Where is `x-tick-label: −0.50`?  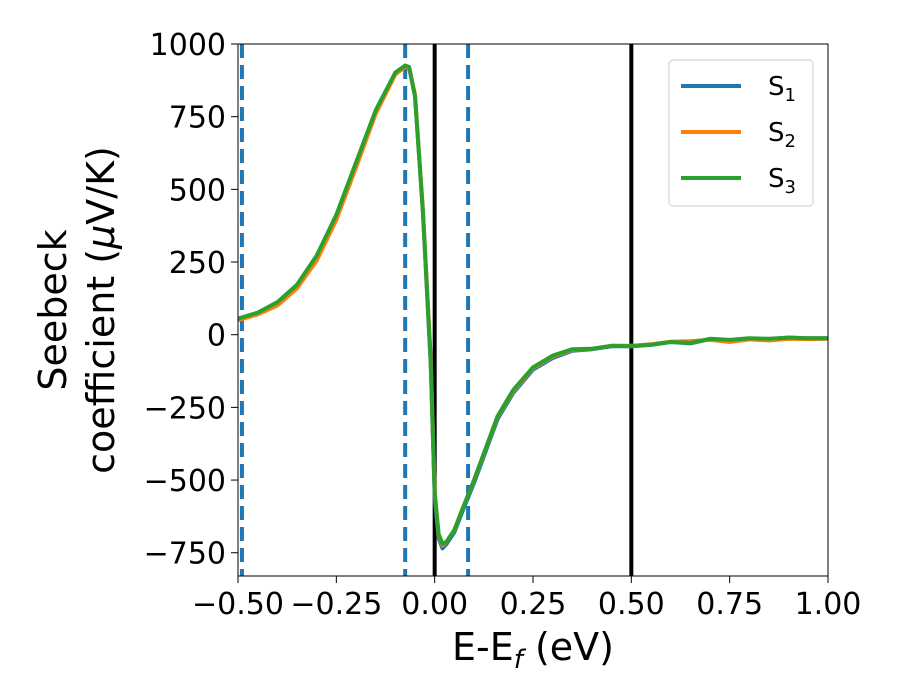 x-tick-label: −0.50 is located at coordinates (238, 604).